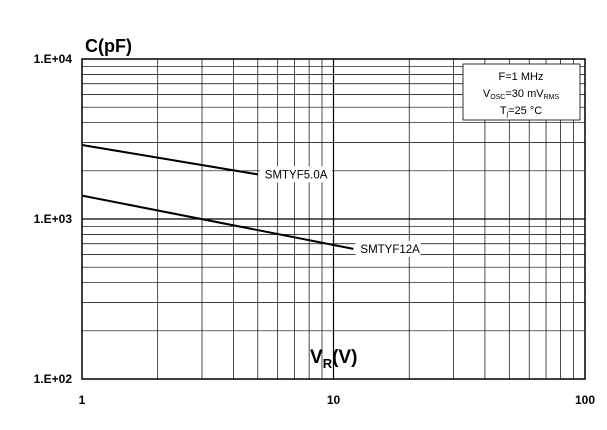  I want to click on series-label-1: SMTYF5.0A, so click(296, 175).